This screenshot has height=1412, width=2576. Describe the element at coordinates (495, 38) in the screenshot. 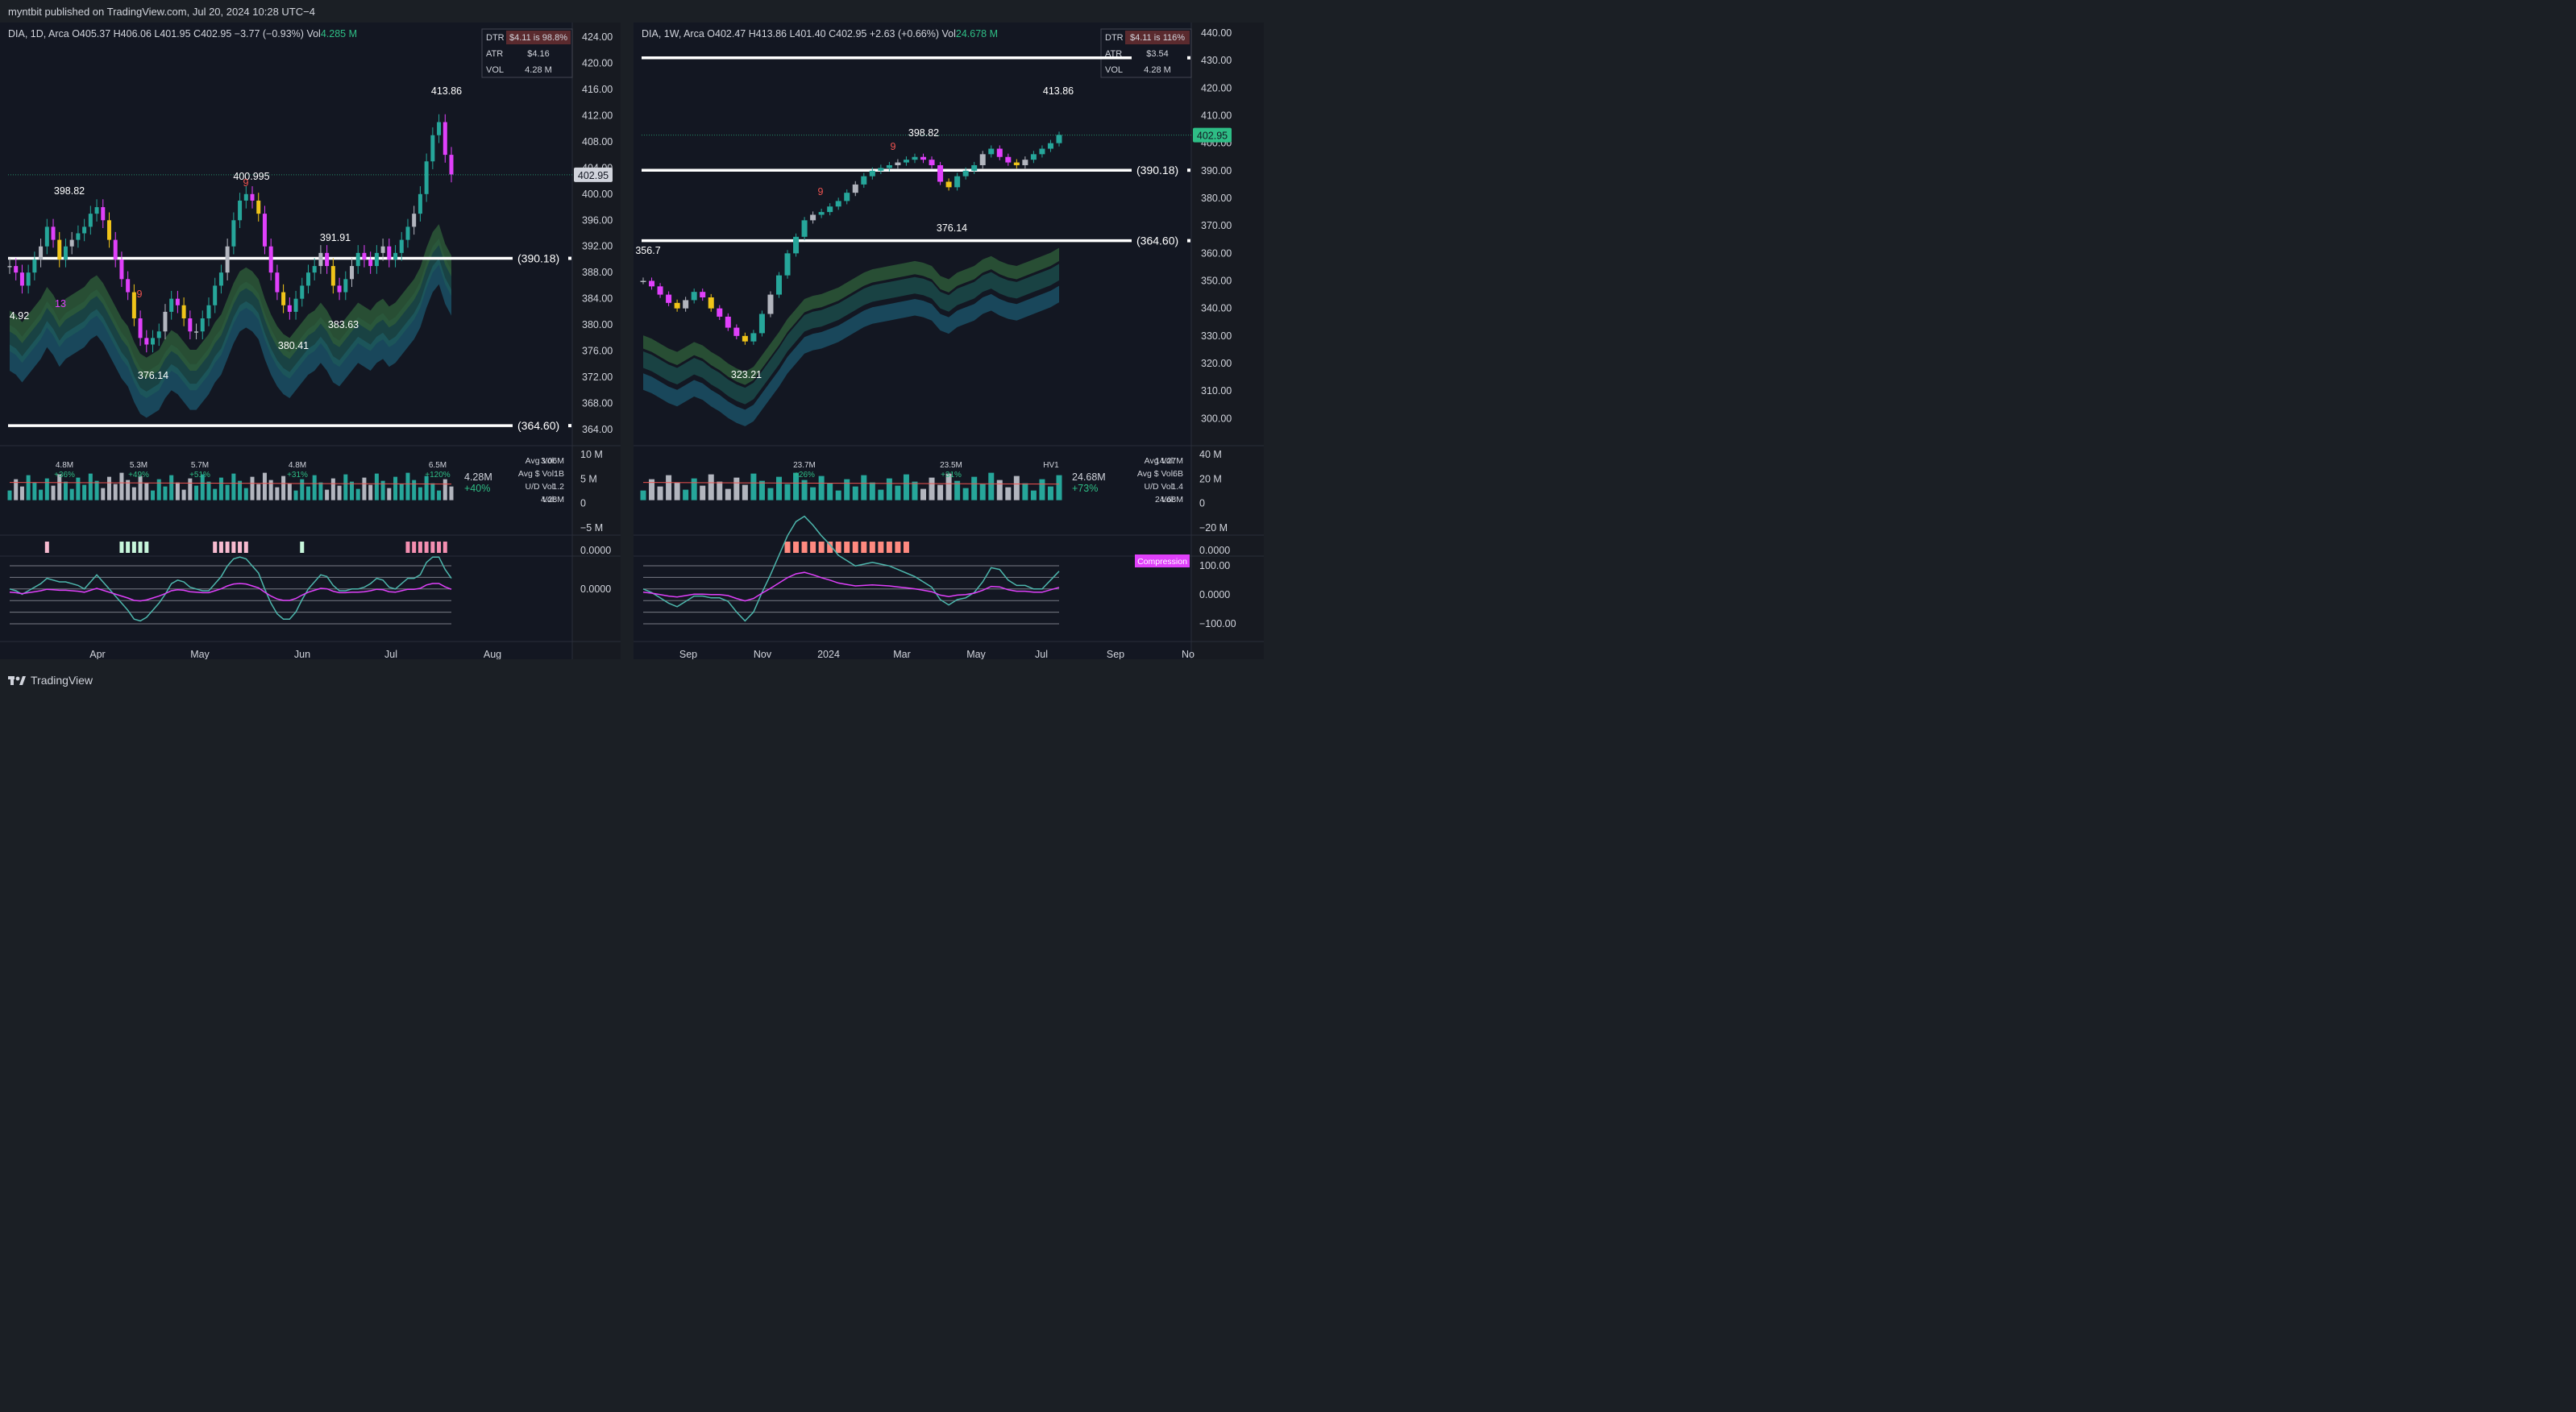

I see `stats-label: DTR` at that location.